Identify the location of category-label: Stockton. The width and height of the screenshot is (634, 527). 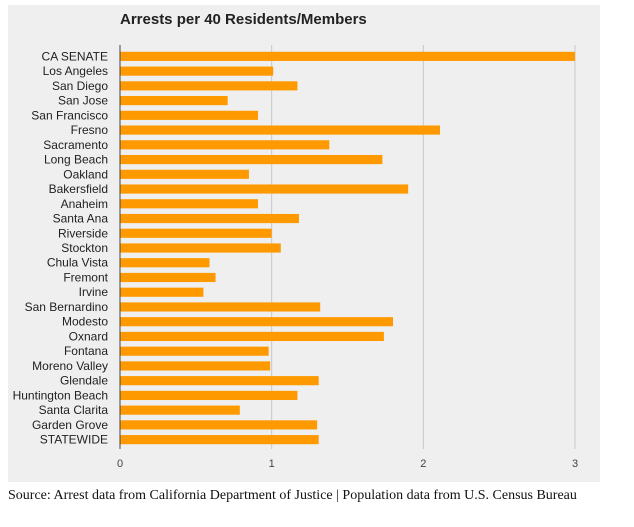
(84, 248).